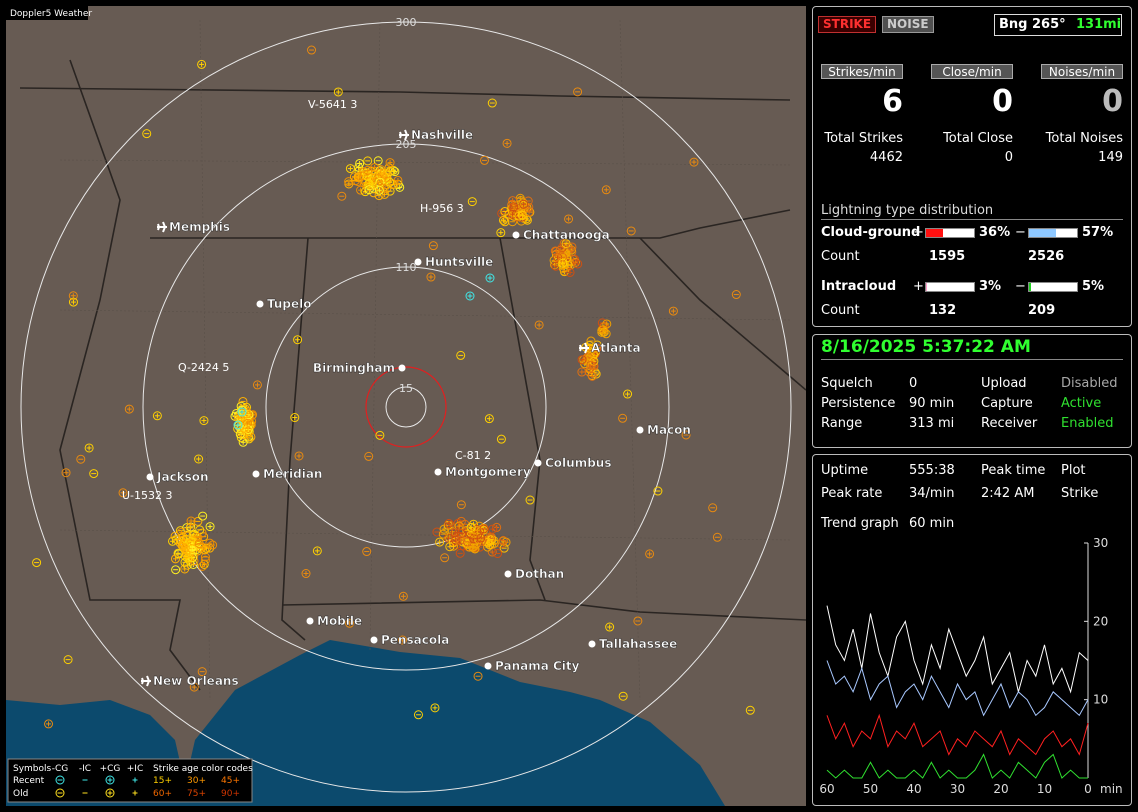 This screenshot has width=1138, height=812. I want to click on stat-text: 555:38, so click(932, 470).